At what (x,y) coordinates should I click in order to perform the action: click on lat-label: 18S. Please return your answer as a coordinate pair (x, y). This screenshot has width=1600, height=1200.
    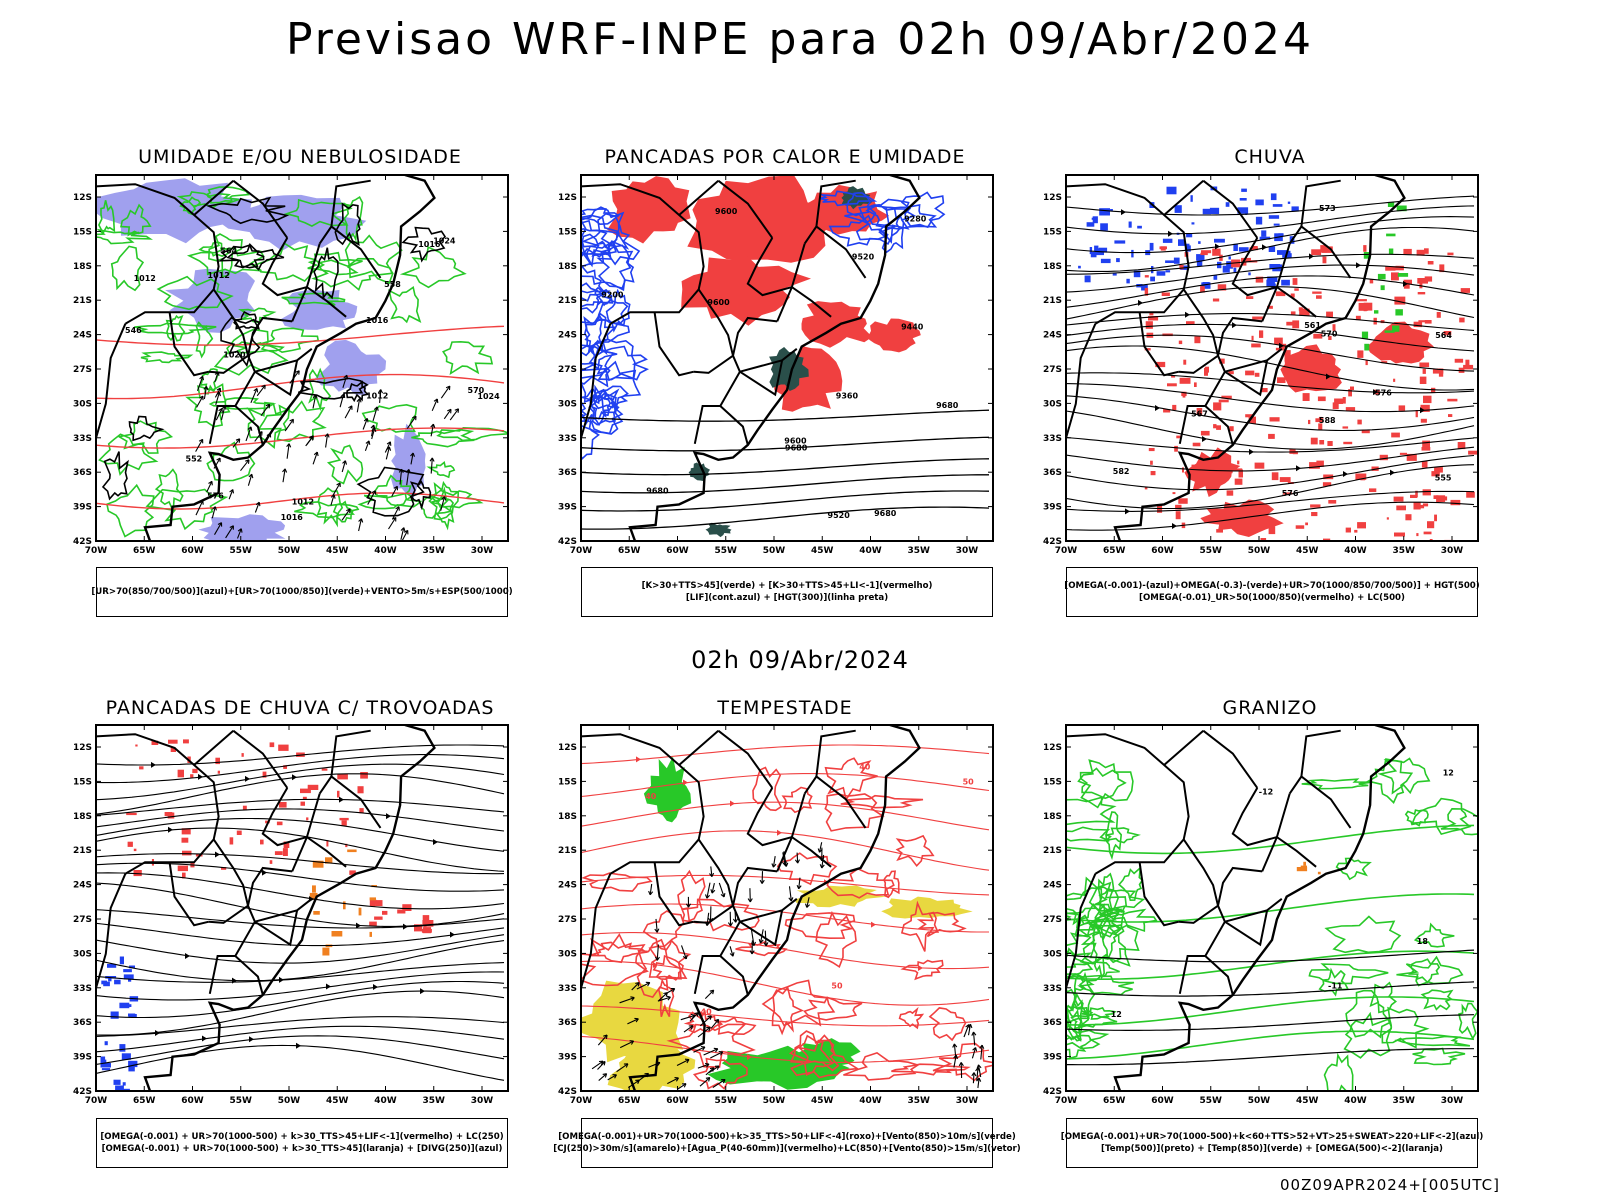
    Looking at the image, I should click on (1052, 267).